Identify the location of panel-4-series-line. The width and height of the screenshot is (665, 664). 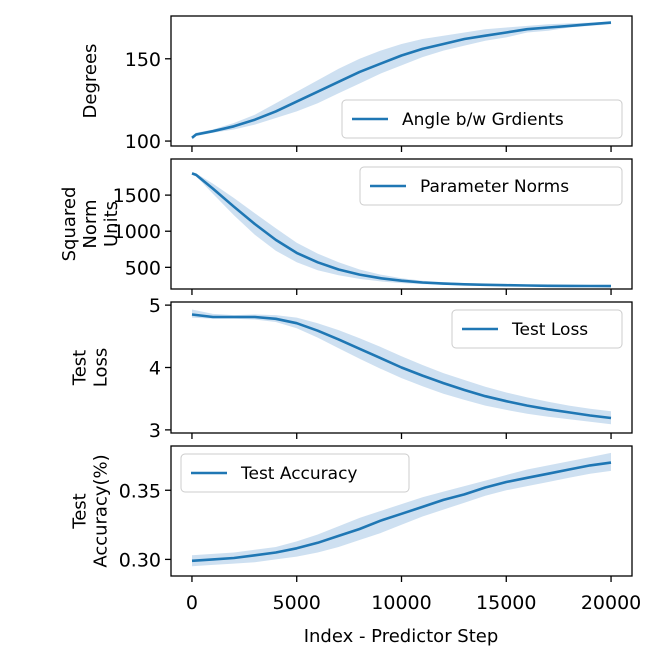
(401, 512).